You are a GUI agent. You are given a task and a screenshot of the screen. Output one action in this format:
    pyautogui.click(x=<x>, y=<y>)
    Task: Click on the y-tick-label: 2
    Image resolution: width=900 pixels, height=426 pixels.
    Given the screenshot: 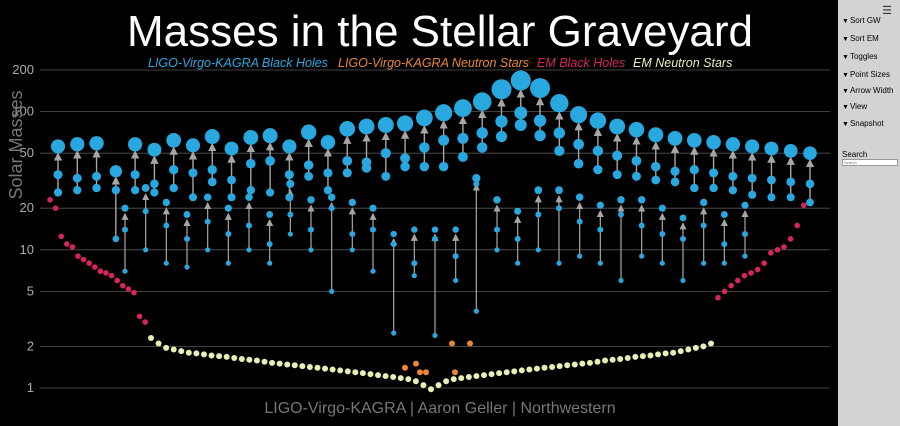 What is the action you would take?
    pyautogui.click(x=30, y=345)
    